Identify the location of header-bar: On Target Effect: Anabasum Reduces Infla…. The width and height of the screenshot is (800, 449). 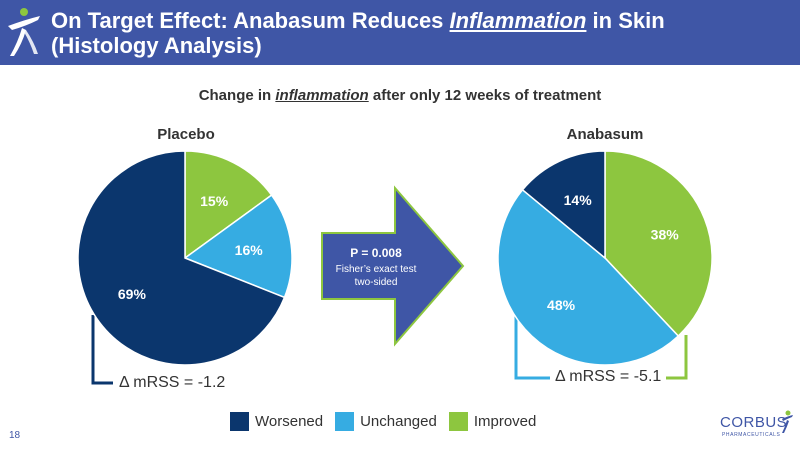
(400, 32).